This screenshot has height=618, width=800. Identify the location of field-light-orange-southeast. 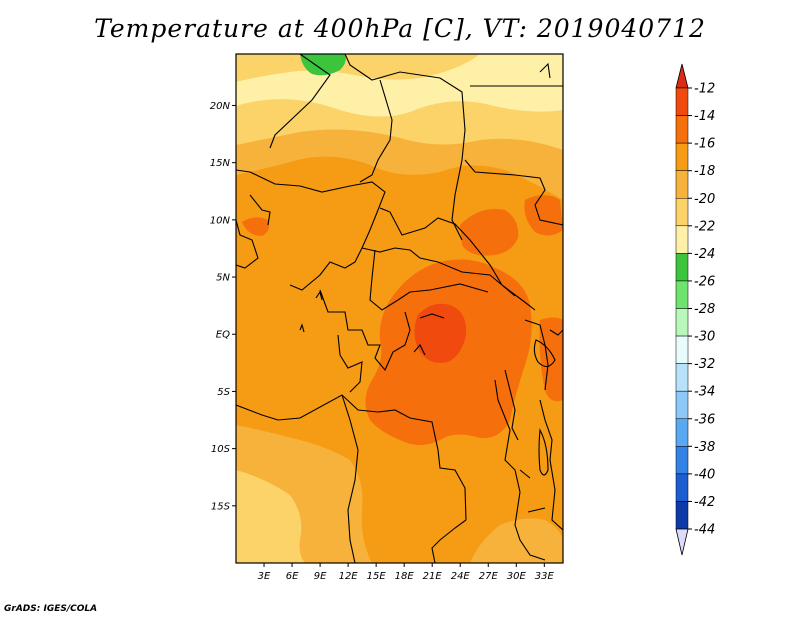
(516, 540).